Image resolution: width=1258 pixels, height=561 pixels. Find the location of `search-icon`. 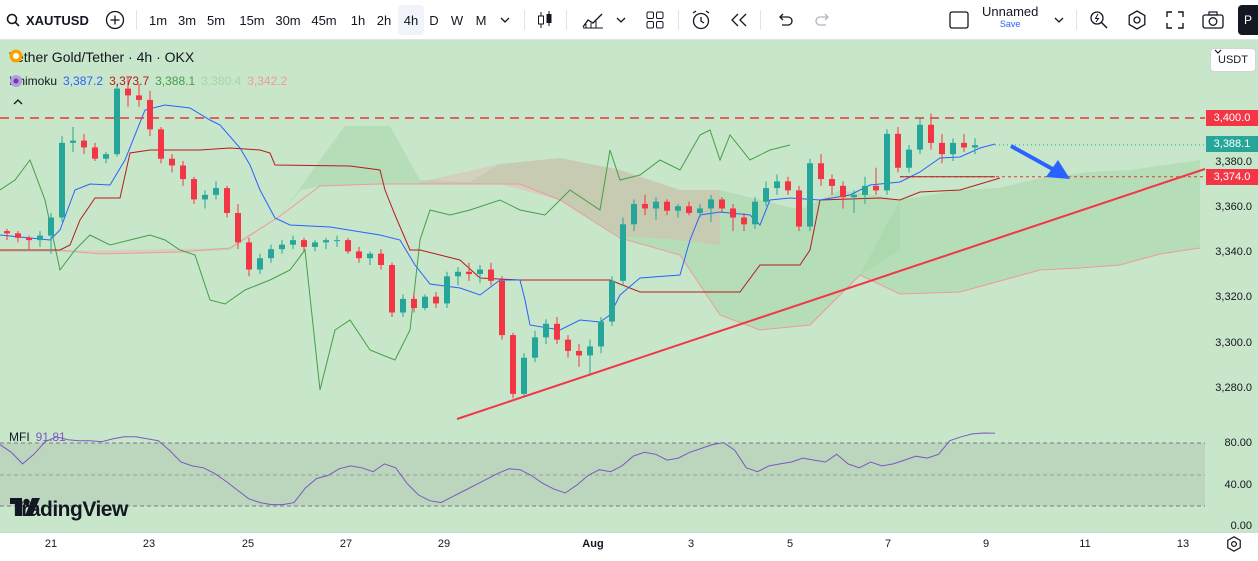

search-icon is located at coordinates (13, 20).